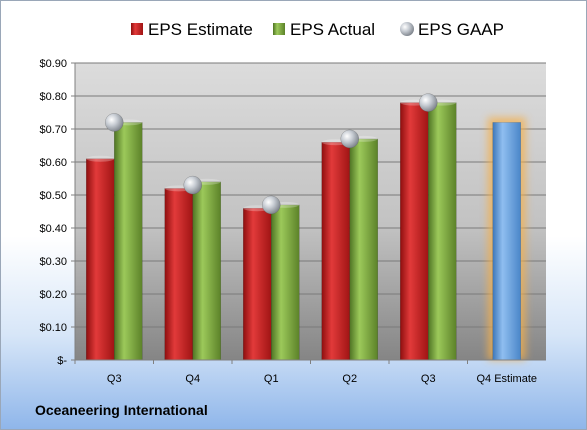 The image size is (587, 430). What do you see at coordinates (62, 361) in the screenshot?
I see `y-tick-label: $-` at bounding box center [62, 361].